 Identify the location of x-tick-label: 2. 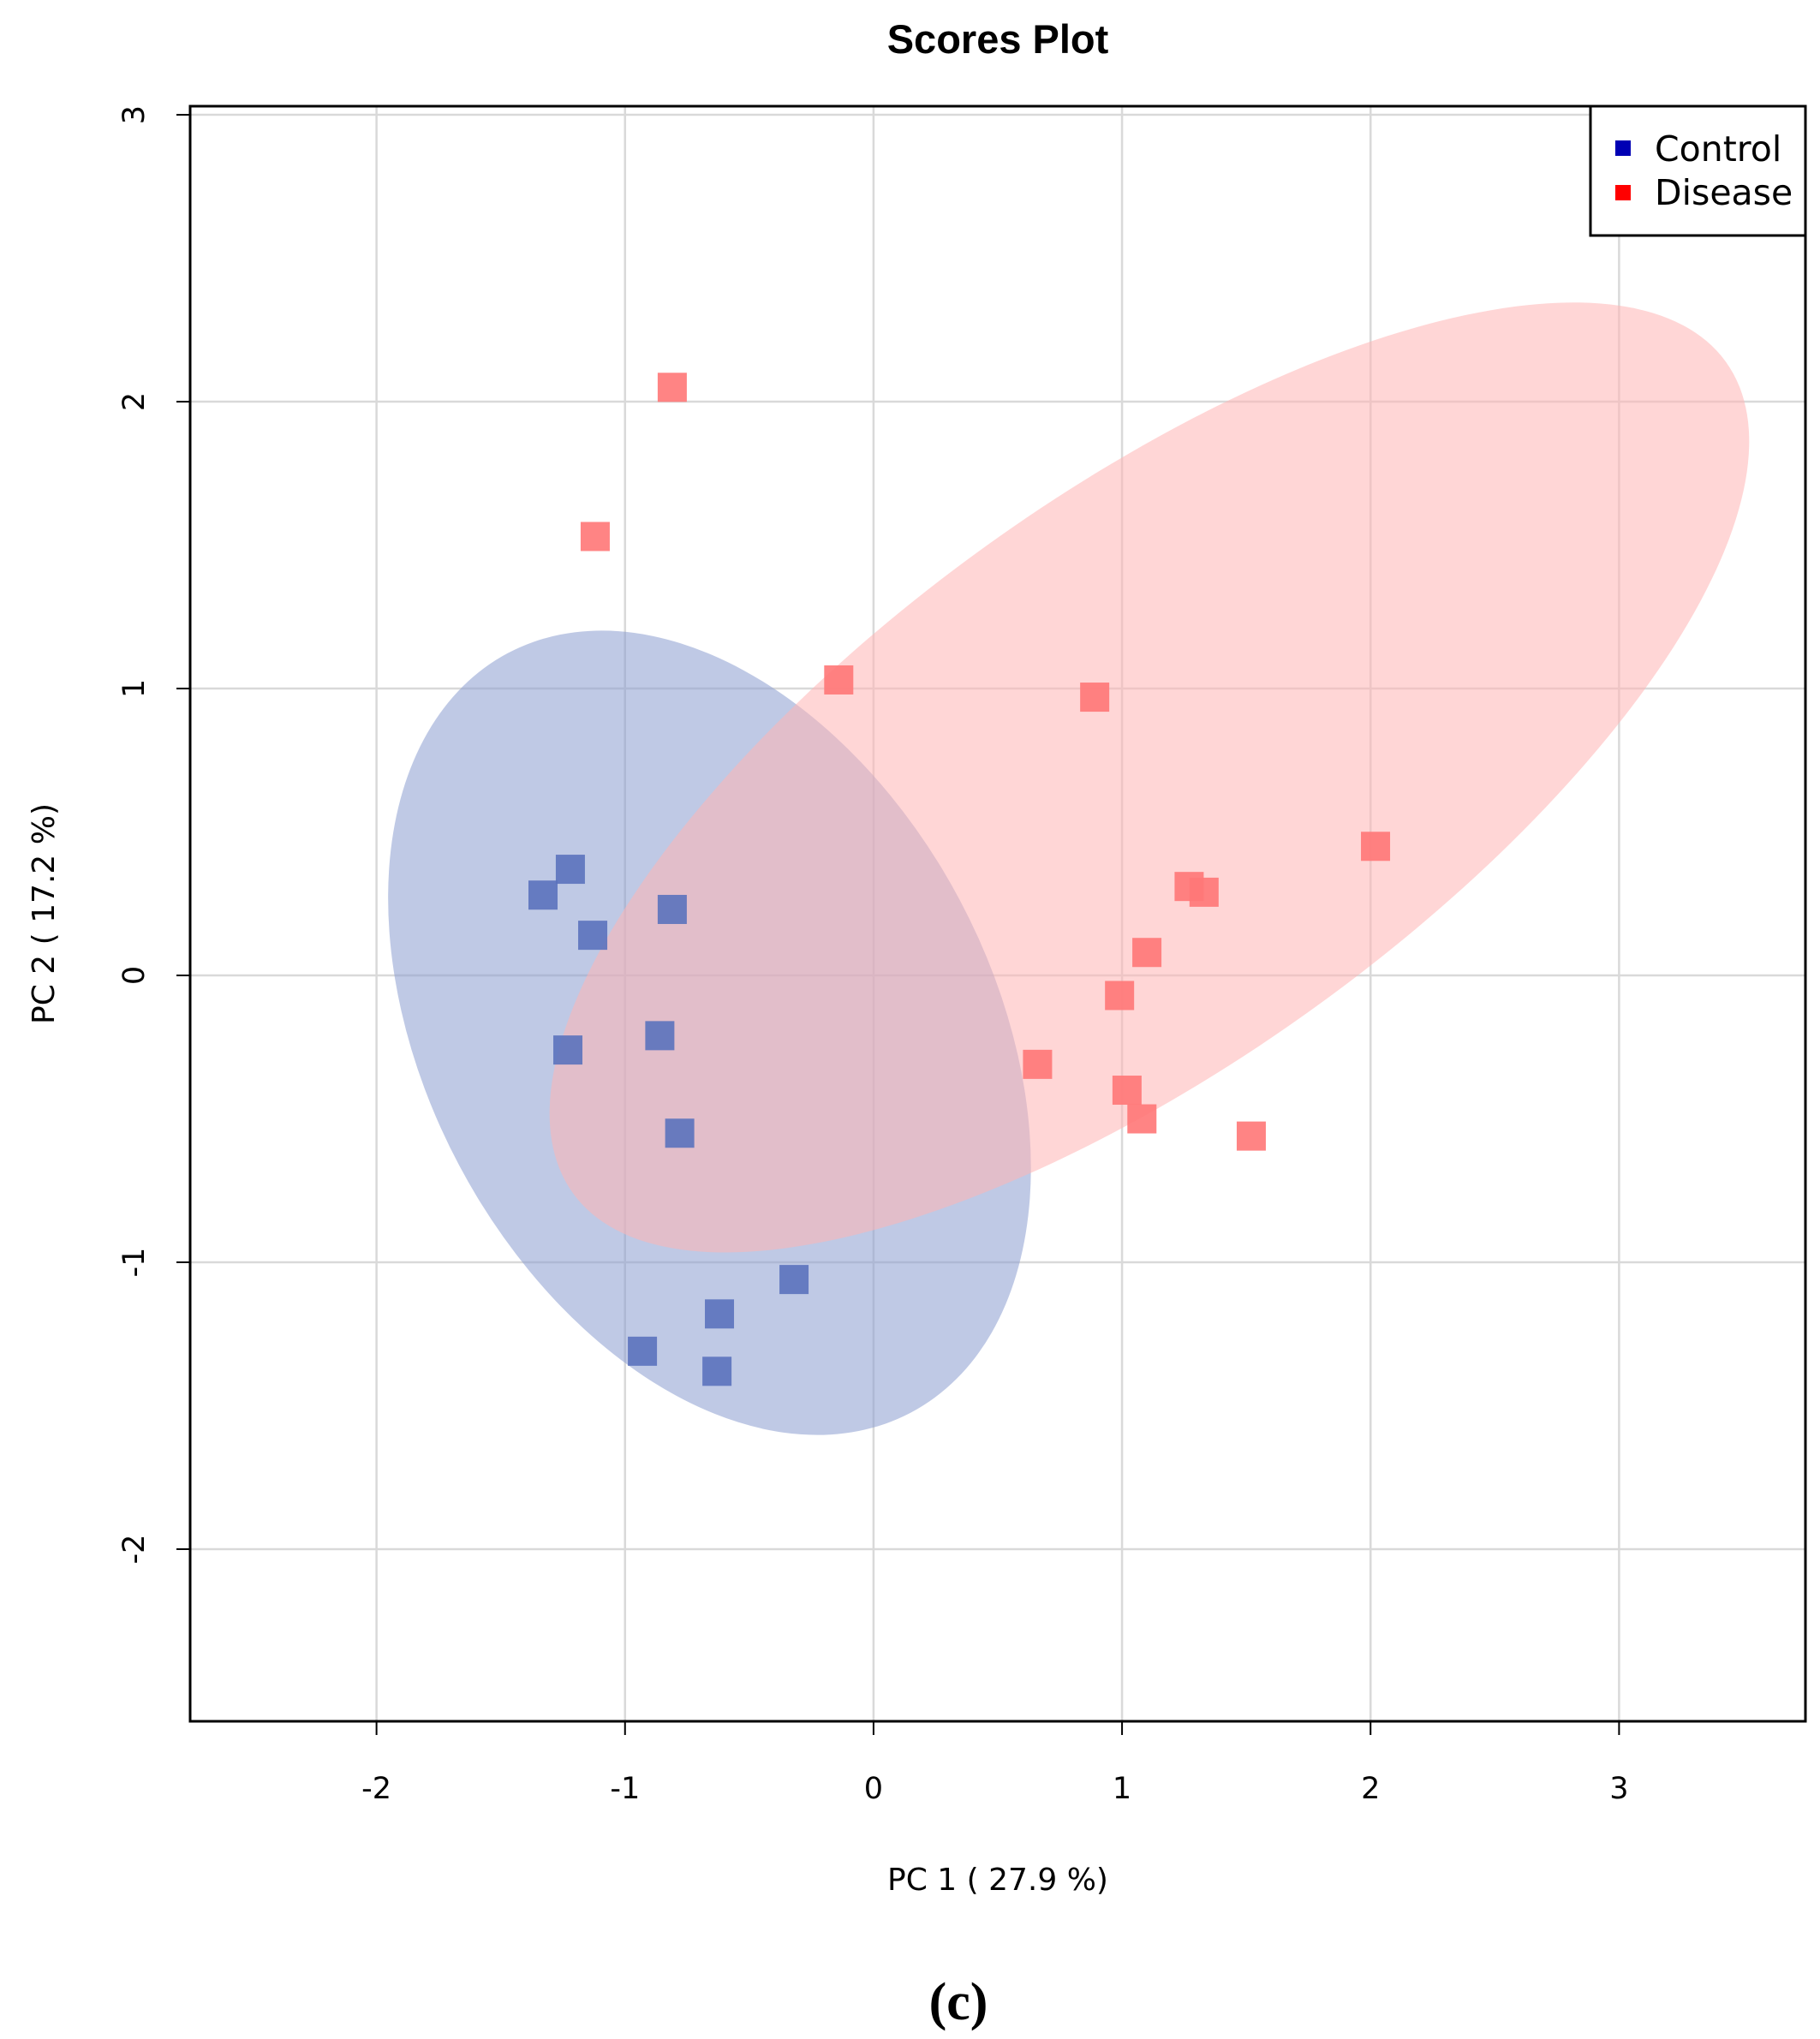
(1370, 1789).